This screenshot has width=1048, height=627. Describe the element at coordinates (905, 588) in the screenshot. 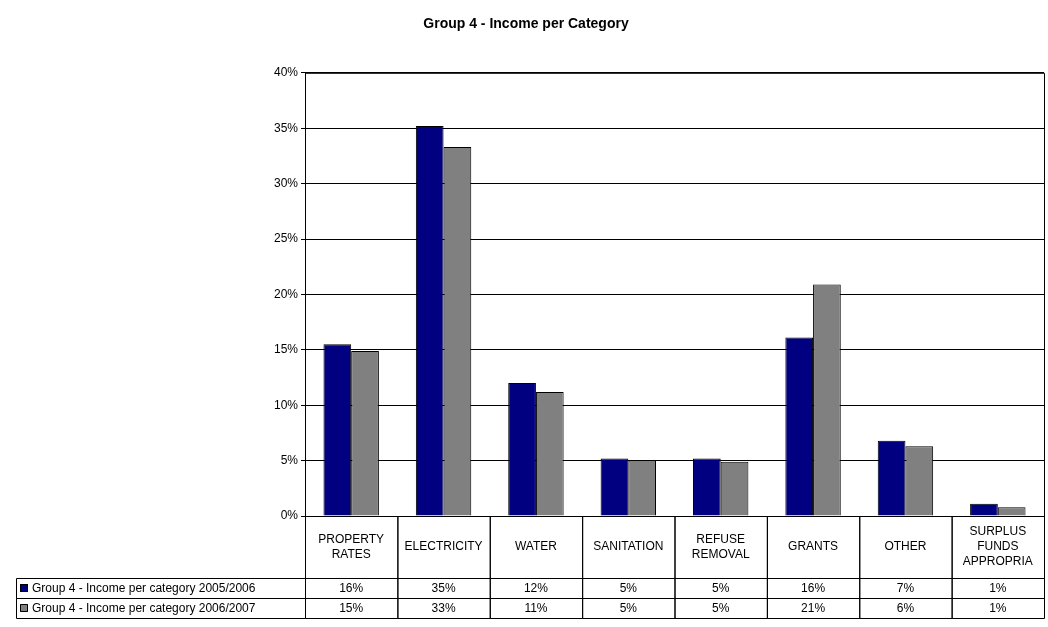

I see `data-label: 7%` at that location.